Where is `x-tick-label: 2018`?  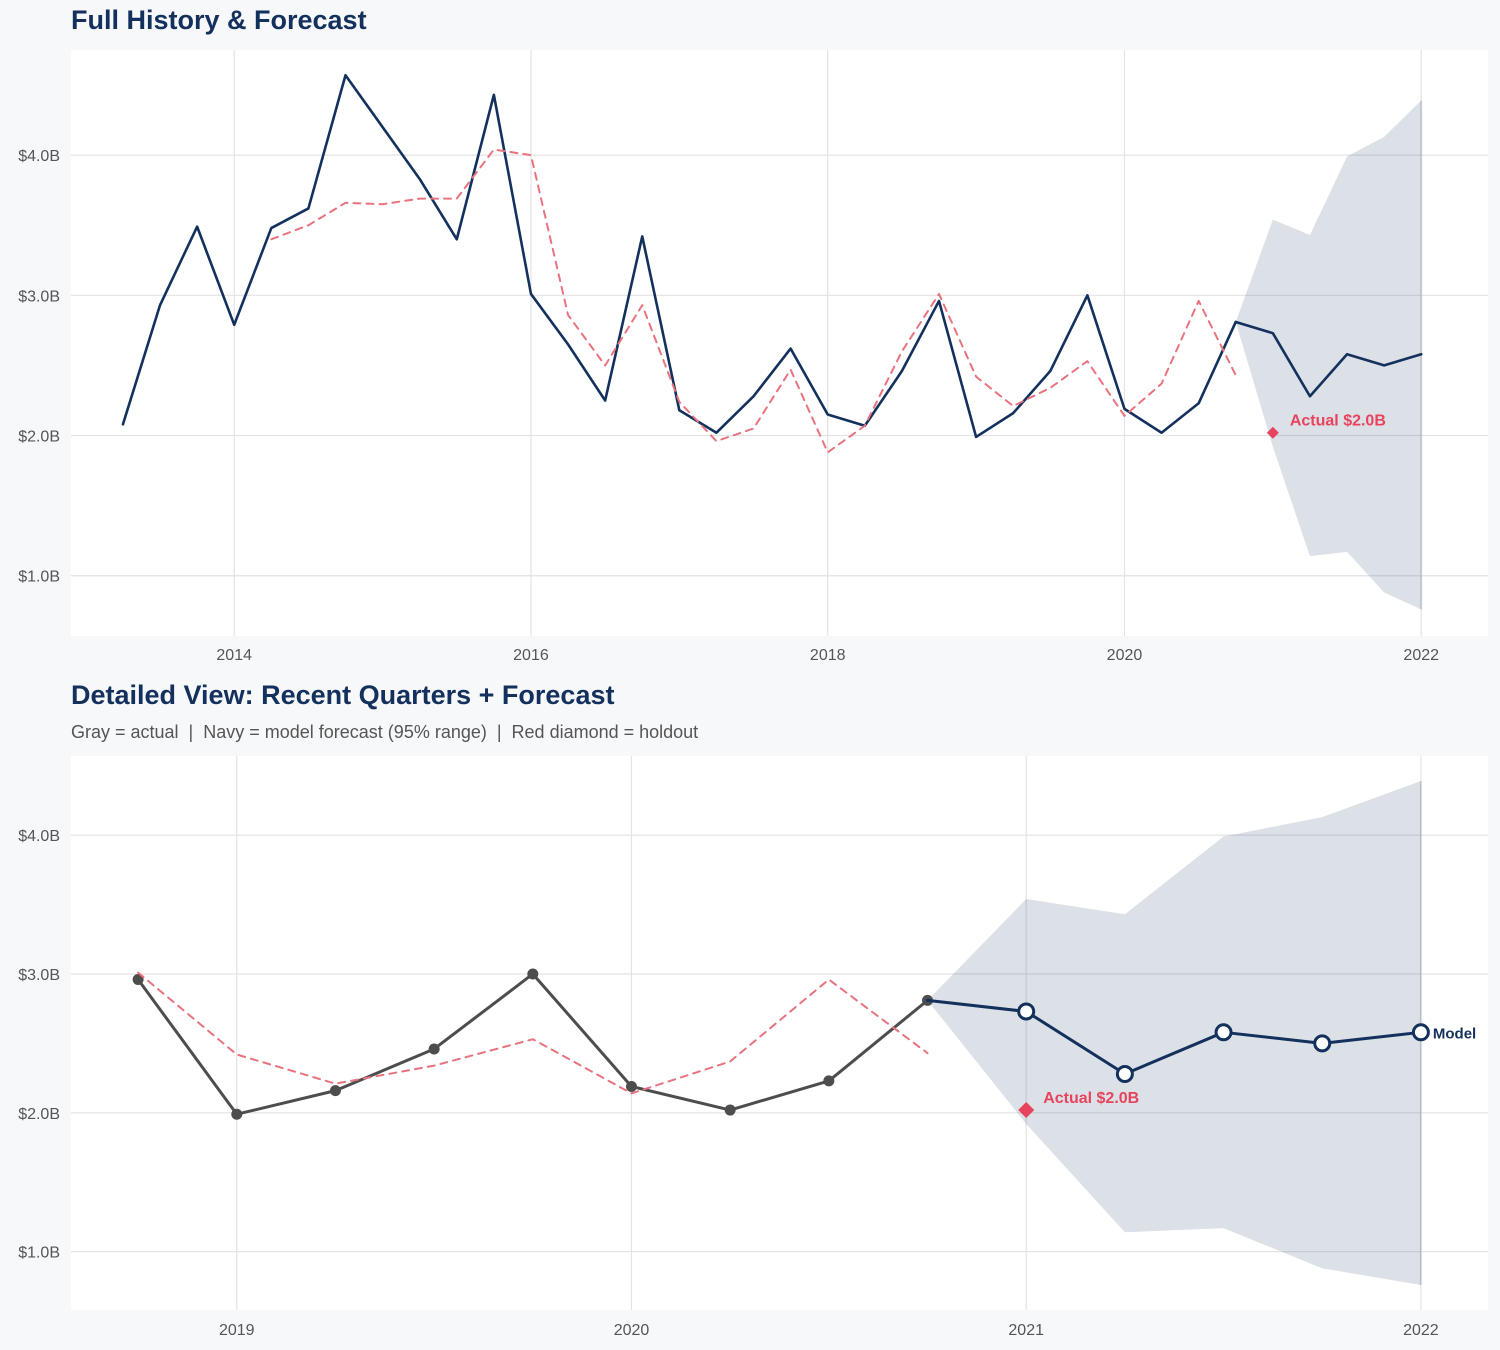 x-tick-label: 2018 is located at coordinates (828, 655).